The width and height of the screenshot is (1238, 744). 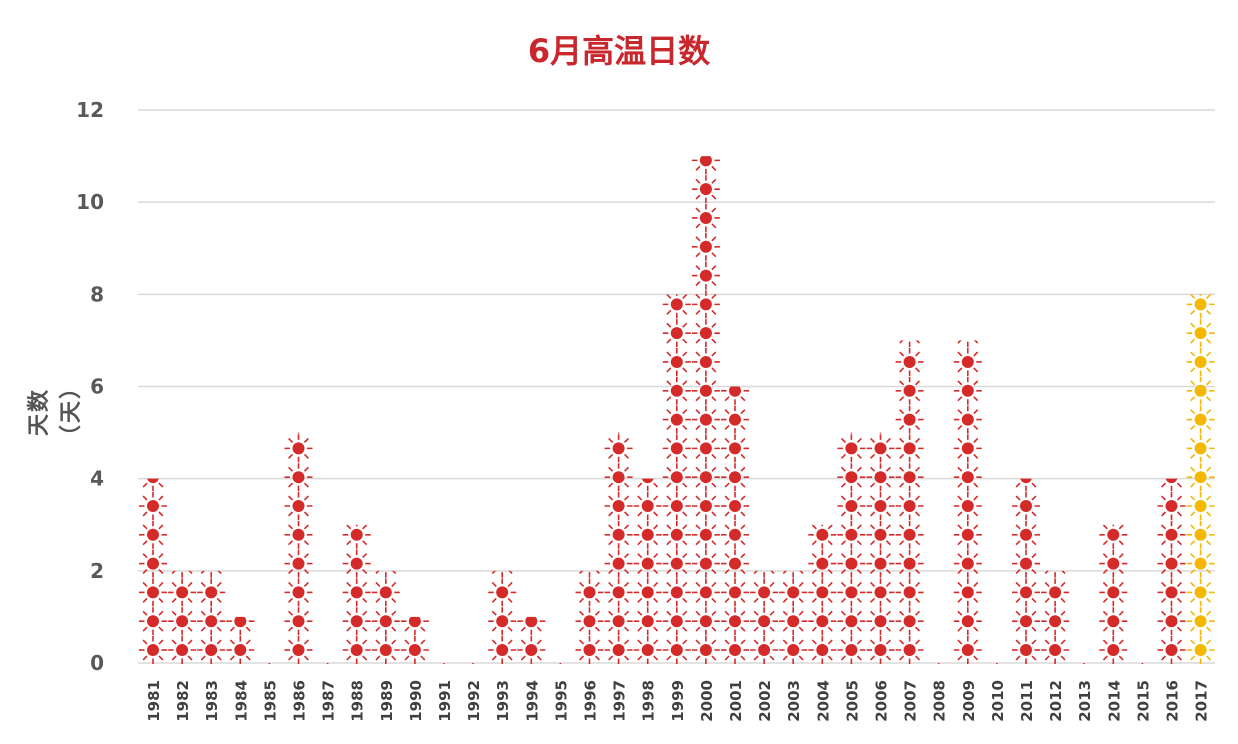 I want to click on x-tick-label: 2011, so click(x=1027, y=701).